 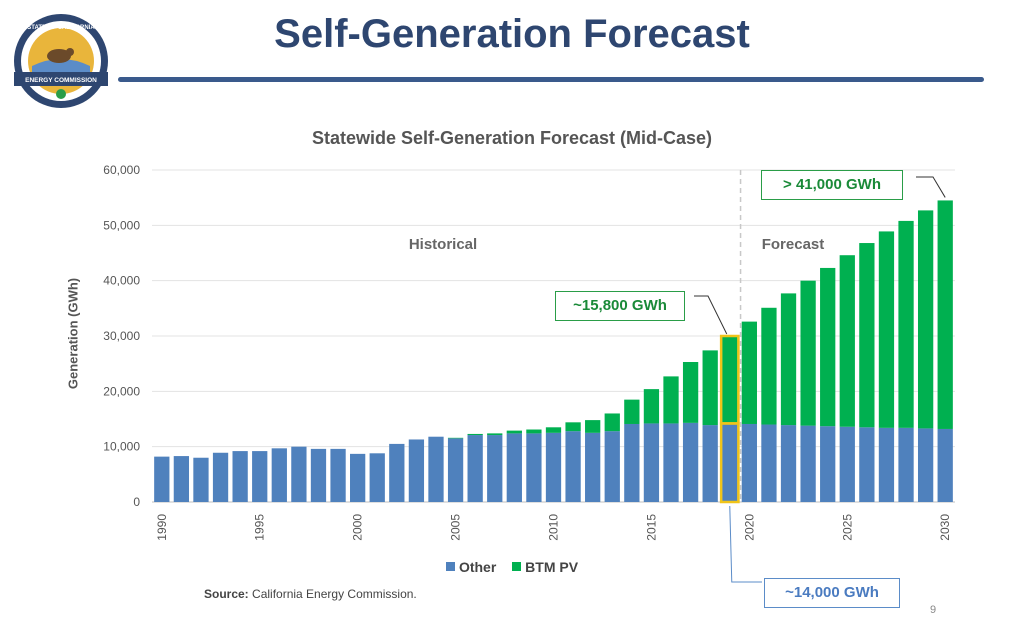 What do you see at coordinates (808, 463) in the screenshot?
I see `bar-other-2023` at bounding box center [808, 463].